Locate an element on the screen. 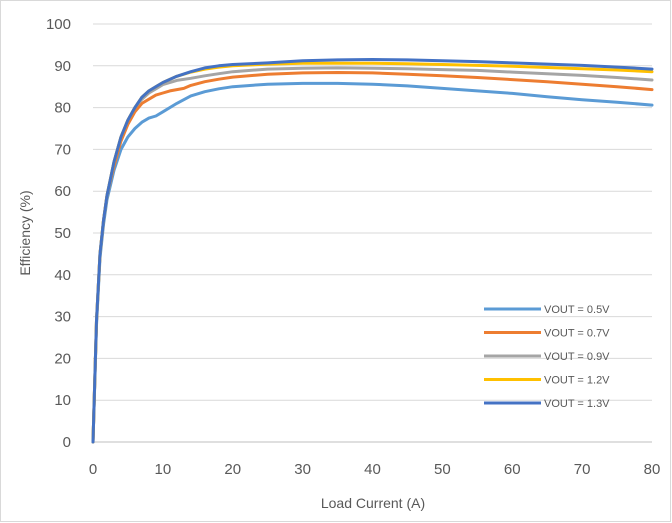  legend-label: VOUT = 0.9V is located at coordinates (577, 357).